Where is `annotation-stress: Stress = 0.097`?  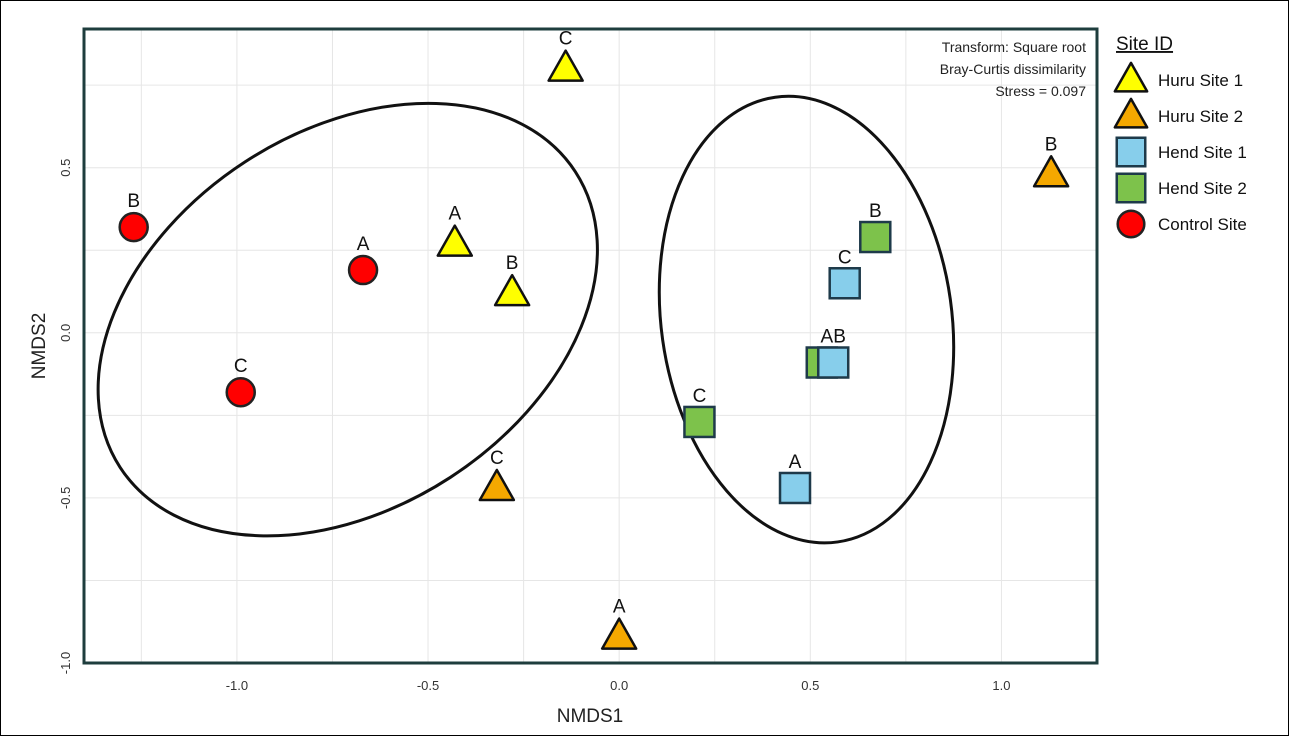
annotation-stress: Stress = 0.097 is located at coordinates (1040, 91).